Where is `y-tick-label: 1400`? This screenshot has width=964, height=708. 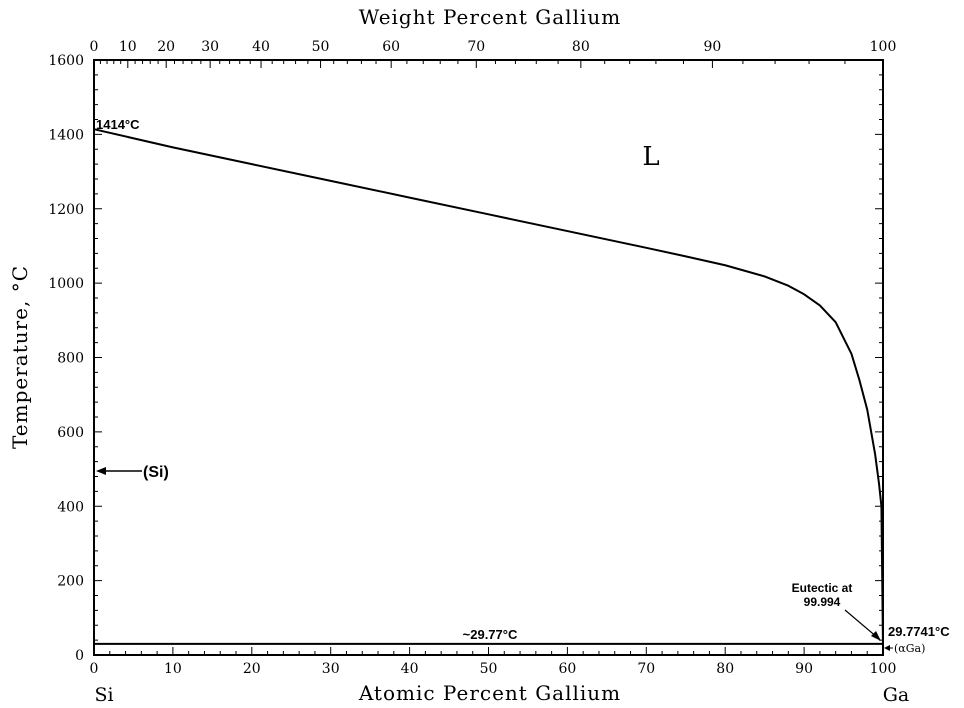
y-tick-label: 1400 is located at coordinates (66, 135).